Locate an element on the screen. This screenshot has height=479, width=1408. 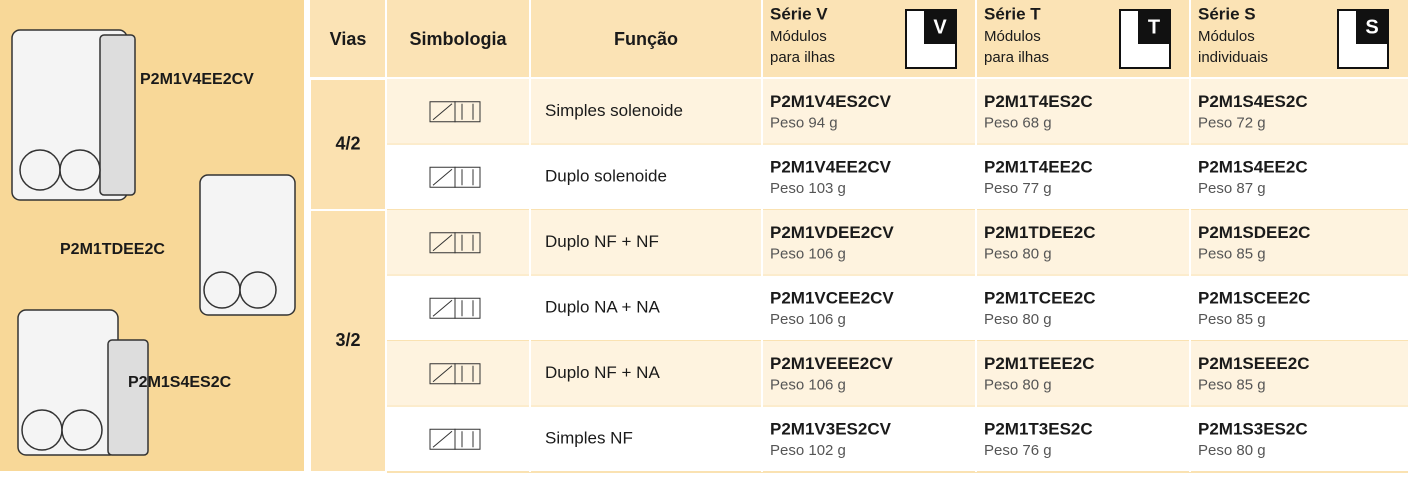
model-code: P2M1VEEE2CV is located at coordinates (831, 363).